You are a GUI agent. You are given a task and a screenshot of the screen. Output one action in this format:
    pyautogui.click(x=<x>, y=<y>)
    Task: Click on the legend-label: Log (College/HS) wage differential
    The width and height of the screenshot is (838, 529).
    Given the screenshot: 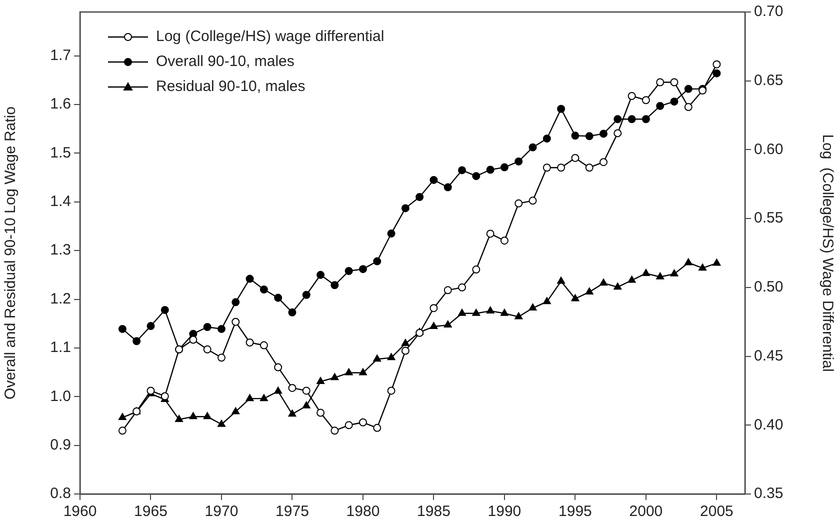 What is the action you would take?
    pyautogui.click(x=270, y=37)
    